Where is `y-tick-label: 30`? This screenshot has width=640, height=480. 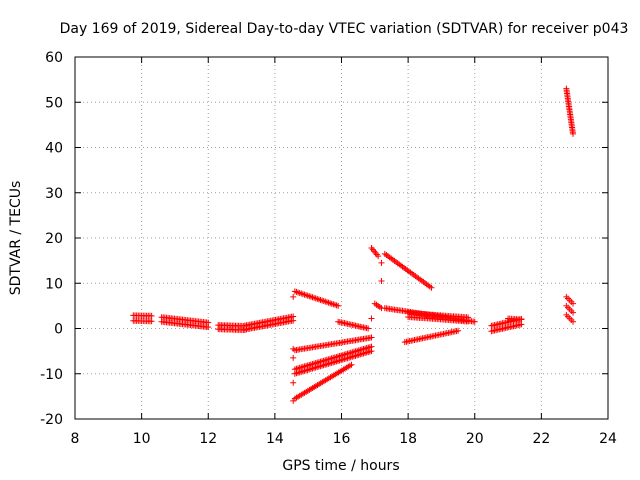
y-tick-label: 30 is located at coordinates (54, 194).